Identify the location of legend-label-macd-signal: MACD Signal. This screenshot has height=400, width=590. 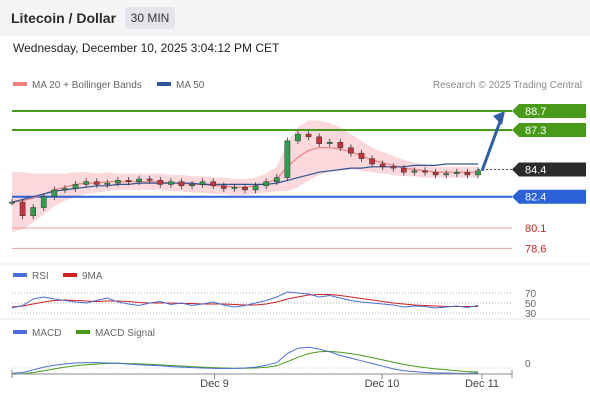
(125, 333).